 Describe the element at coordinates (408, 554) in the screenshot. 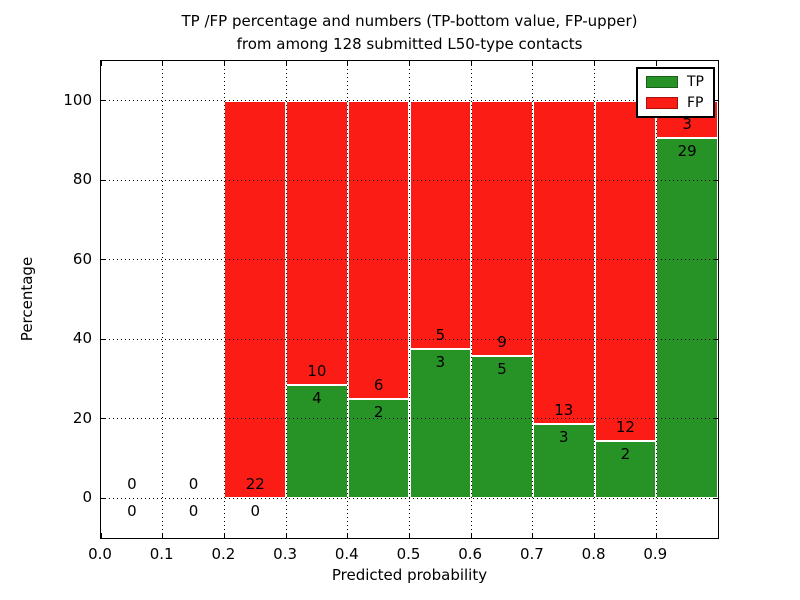

I see `x-tick-label: 0.5` at that location.